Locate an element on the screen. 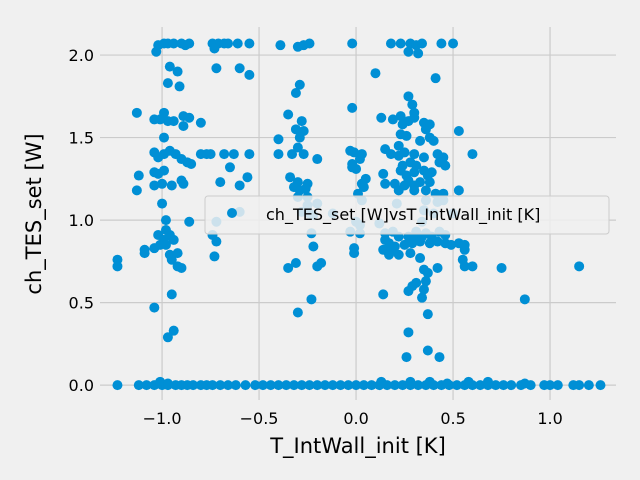 Image resolution: width=640 pixels, height=480 pixels. y-tick-label: 1.0 is located at coordinates (81, 220).